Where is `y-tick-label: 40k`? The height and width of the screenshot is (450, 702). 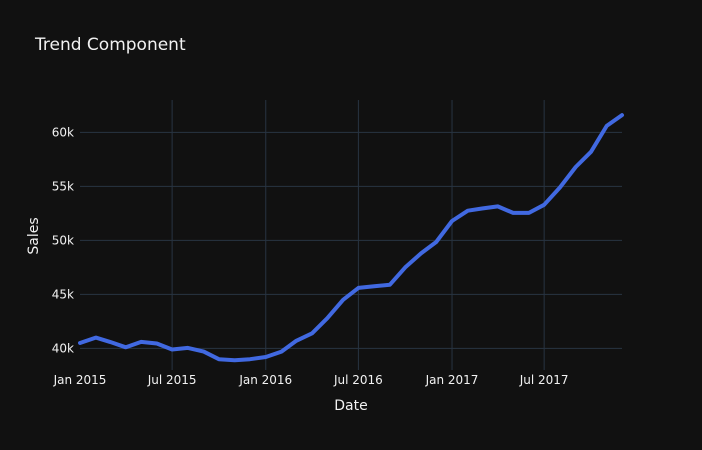 y-tick-label: 40k is located at coordinates (63, 348).